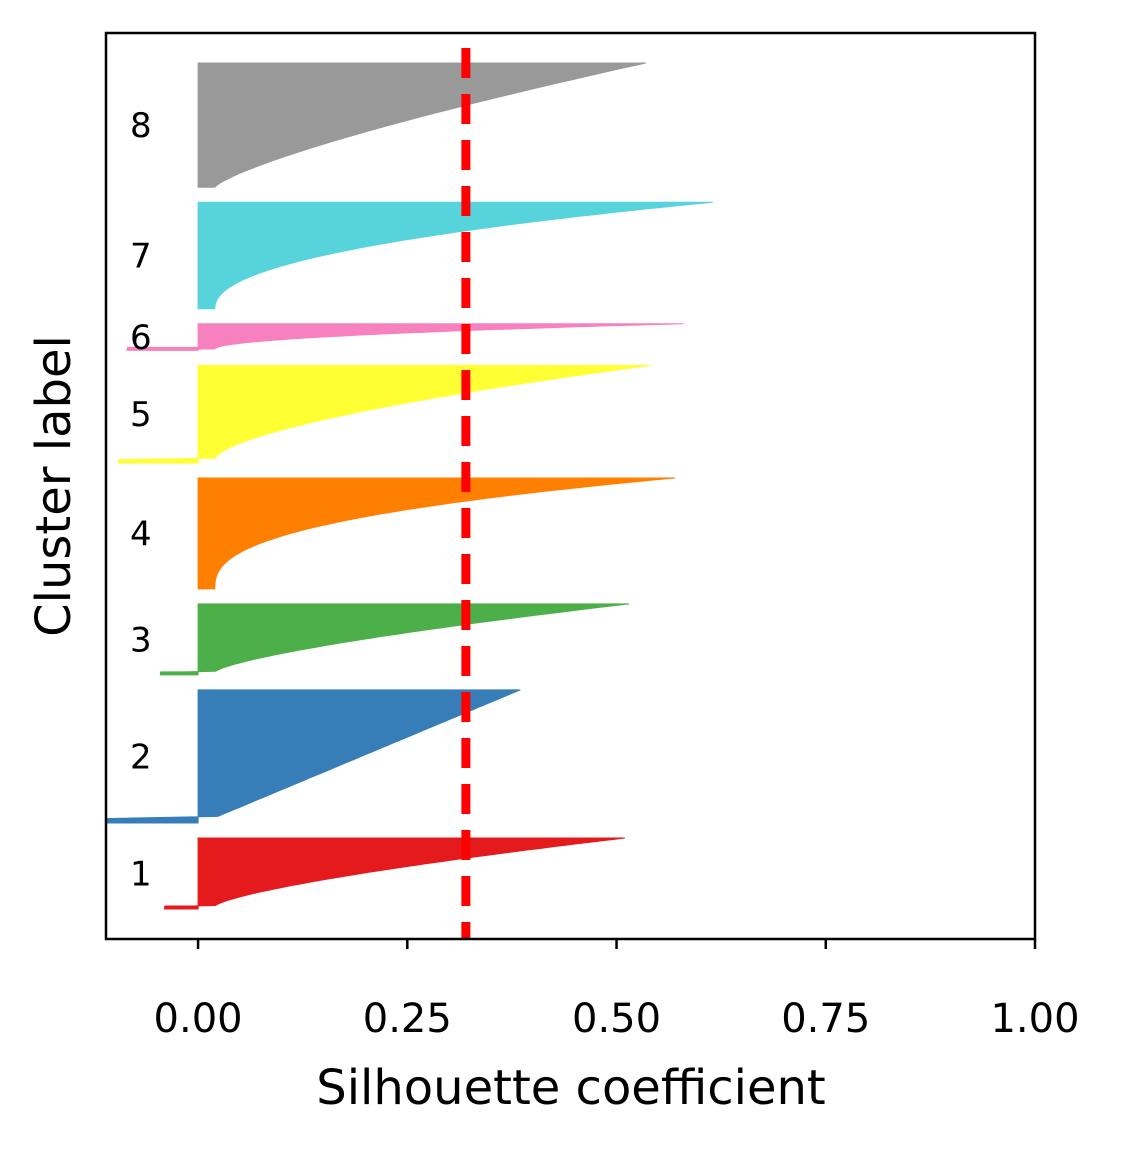 The height and width of the screenshot is (1149, 1126). Describe the element at coordinates (141, 757) in the screenshot. I see `cluster-label-2: 2` at that location.